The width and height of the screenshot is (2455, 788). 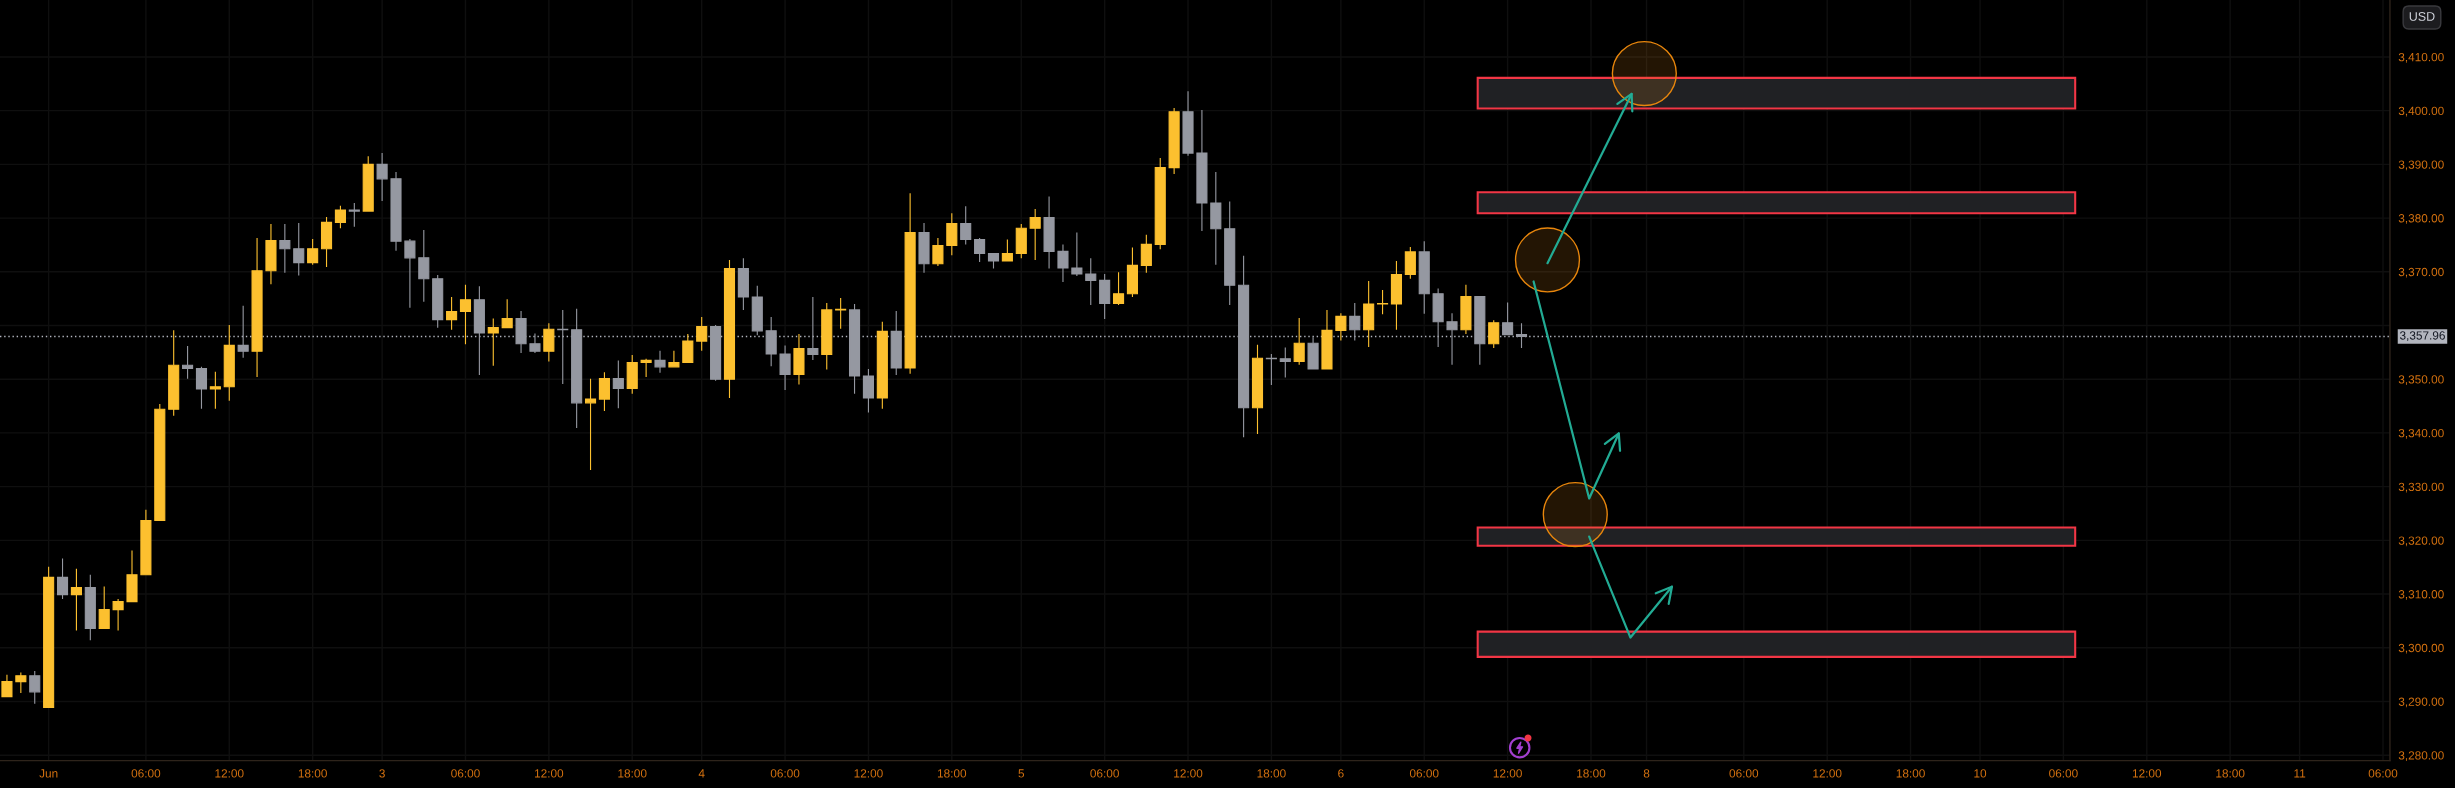 What do you see at coordinates (701, 773) in the screenshot?
I see `x-tick-label: 4` at bounding box center [701, 773].